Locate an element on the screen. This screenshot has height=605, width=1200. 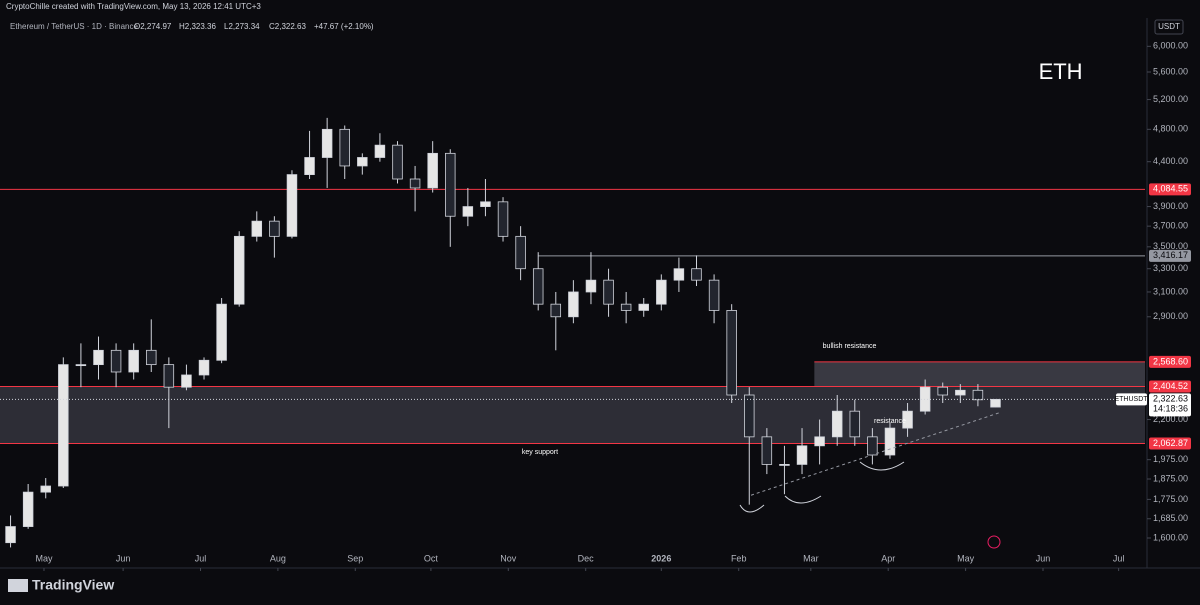
y-tick-label: 1,685.00 is located at coordinates (1170, 518).